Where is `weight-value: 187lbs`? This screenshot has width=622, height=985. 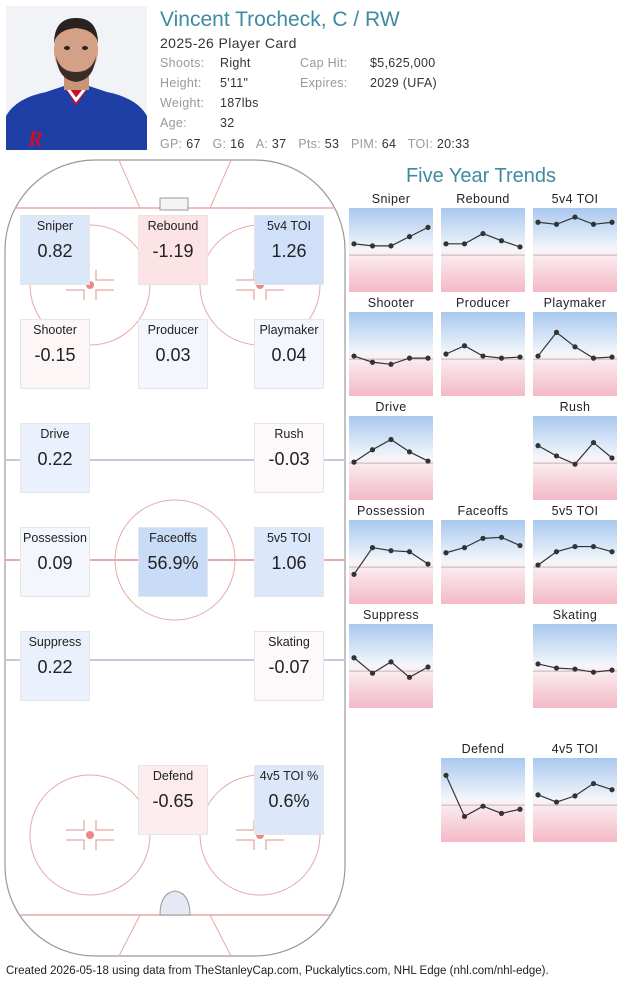 weight-value: 187lbs is located at coordinates (239, 103).